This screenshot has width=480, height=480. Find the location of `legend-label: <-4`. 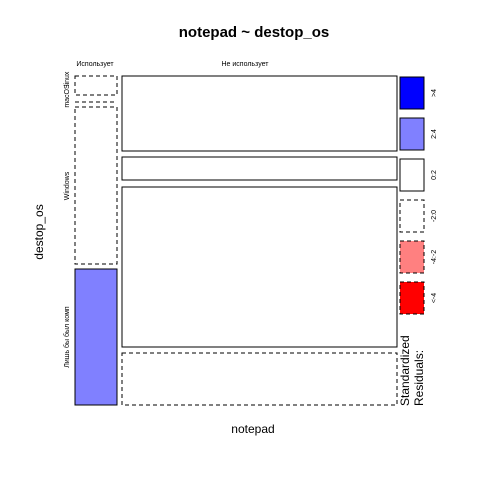

legend-label: <-4 is located at coordinates (434, 298).